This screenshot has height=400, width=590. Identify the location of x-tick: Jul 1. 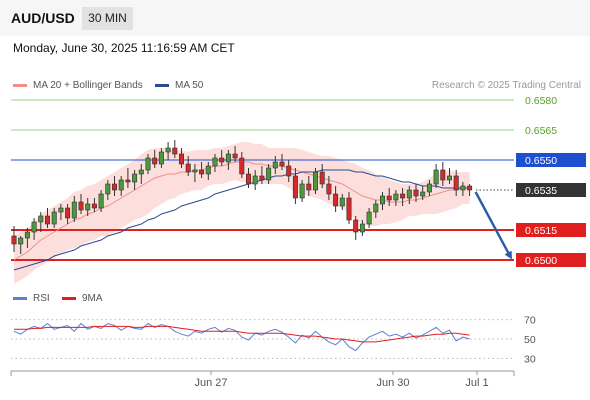
(477, 380).